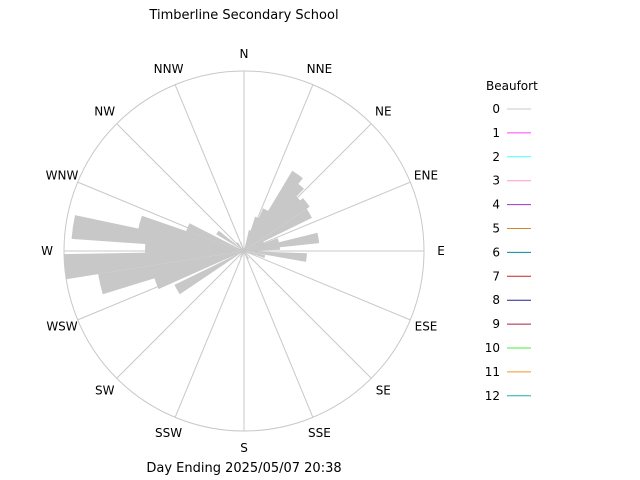  What do you see at coordinates (169, 69) in the screenshot?
I see `direction-label-nnw: NNW` at bounding box center [169, 69].